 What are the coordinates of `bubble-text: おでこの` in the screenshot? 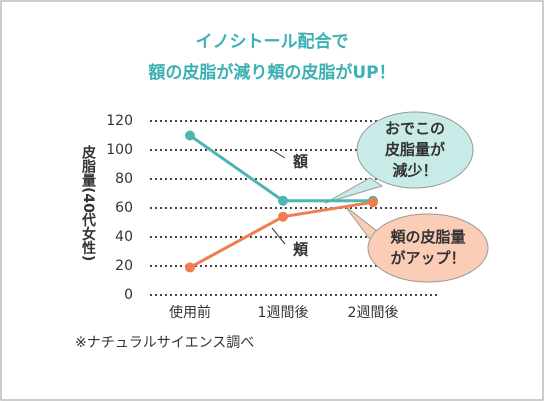 It's located at (415, 129).